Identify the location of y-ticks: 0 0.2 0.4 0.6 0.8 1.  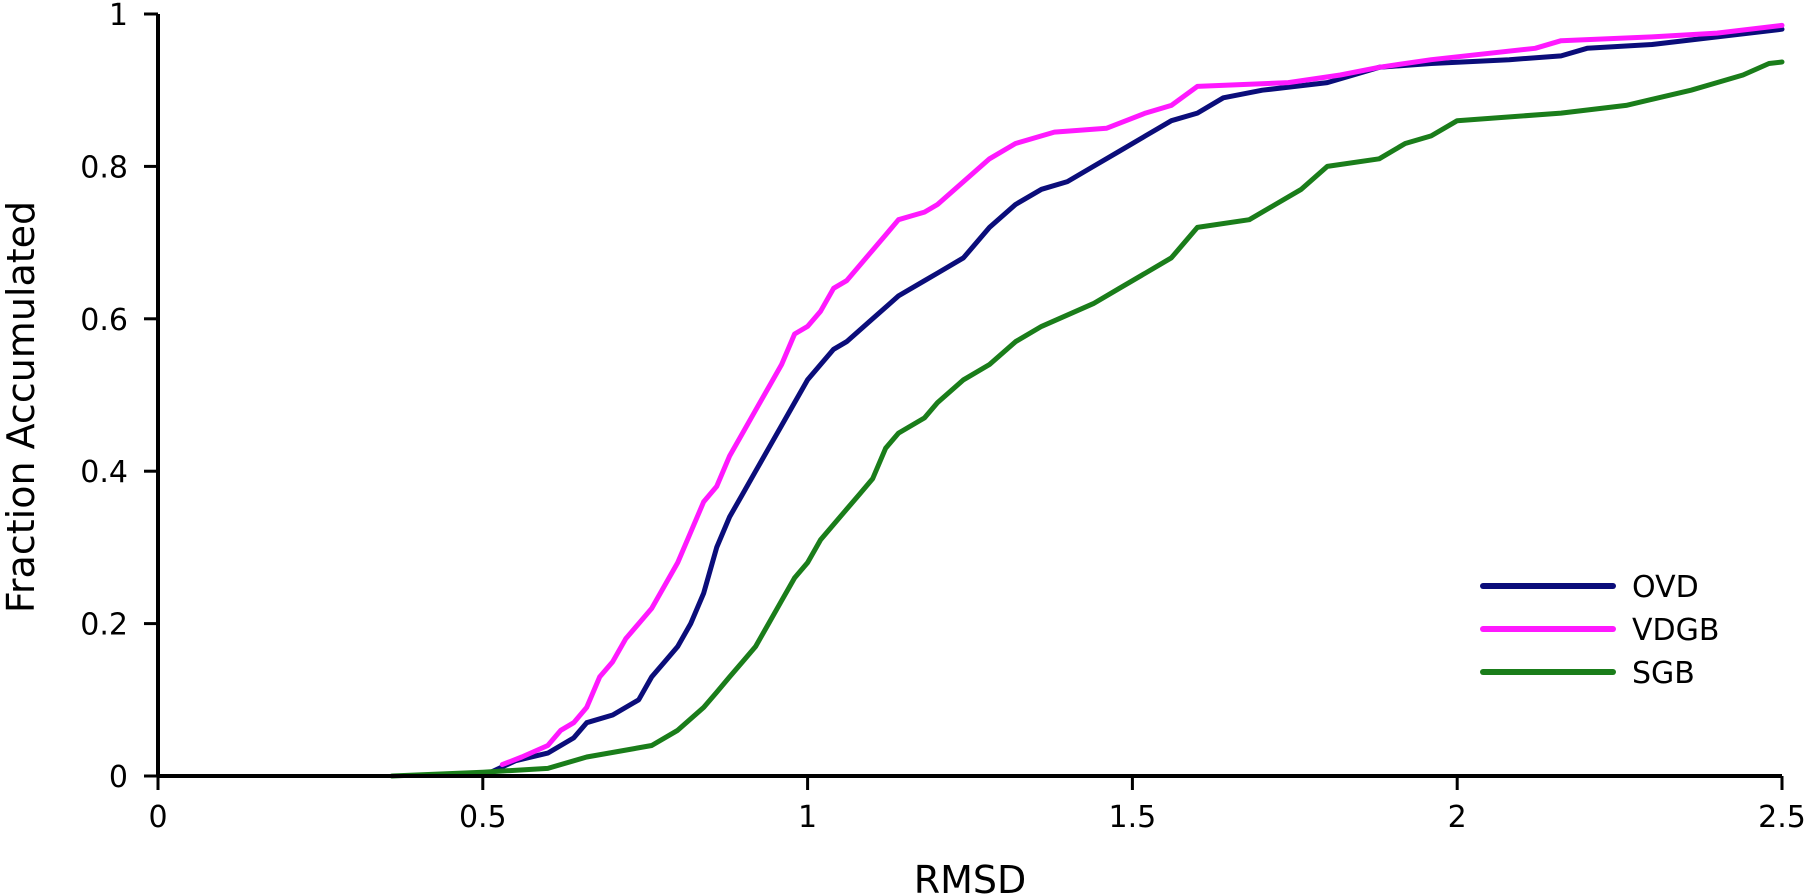
(119, 397).